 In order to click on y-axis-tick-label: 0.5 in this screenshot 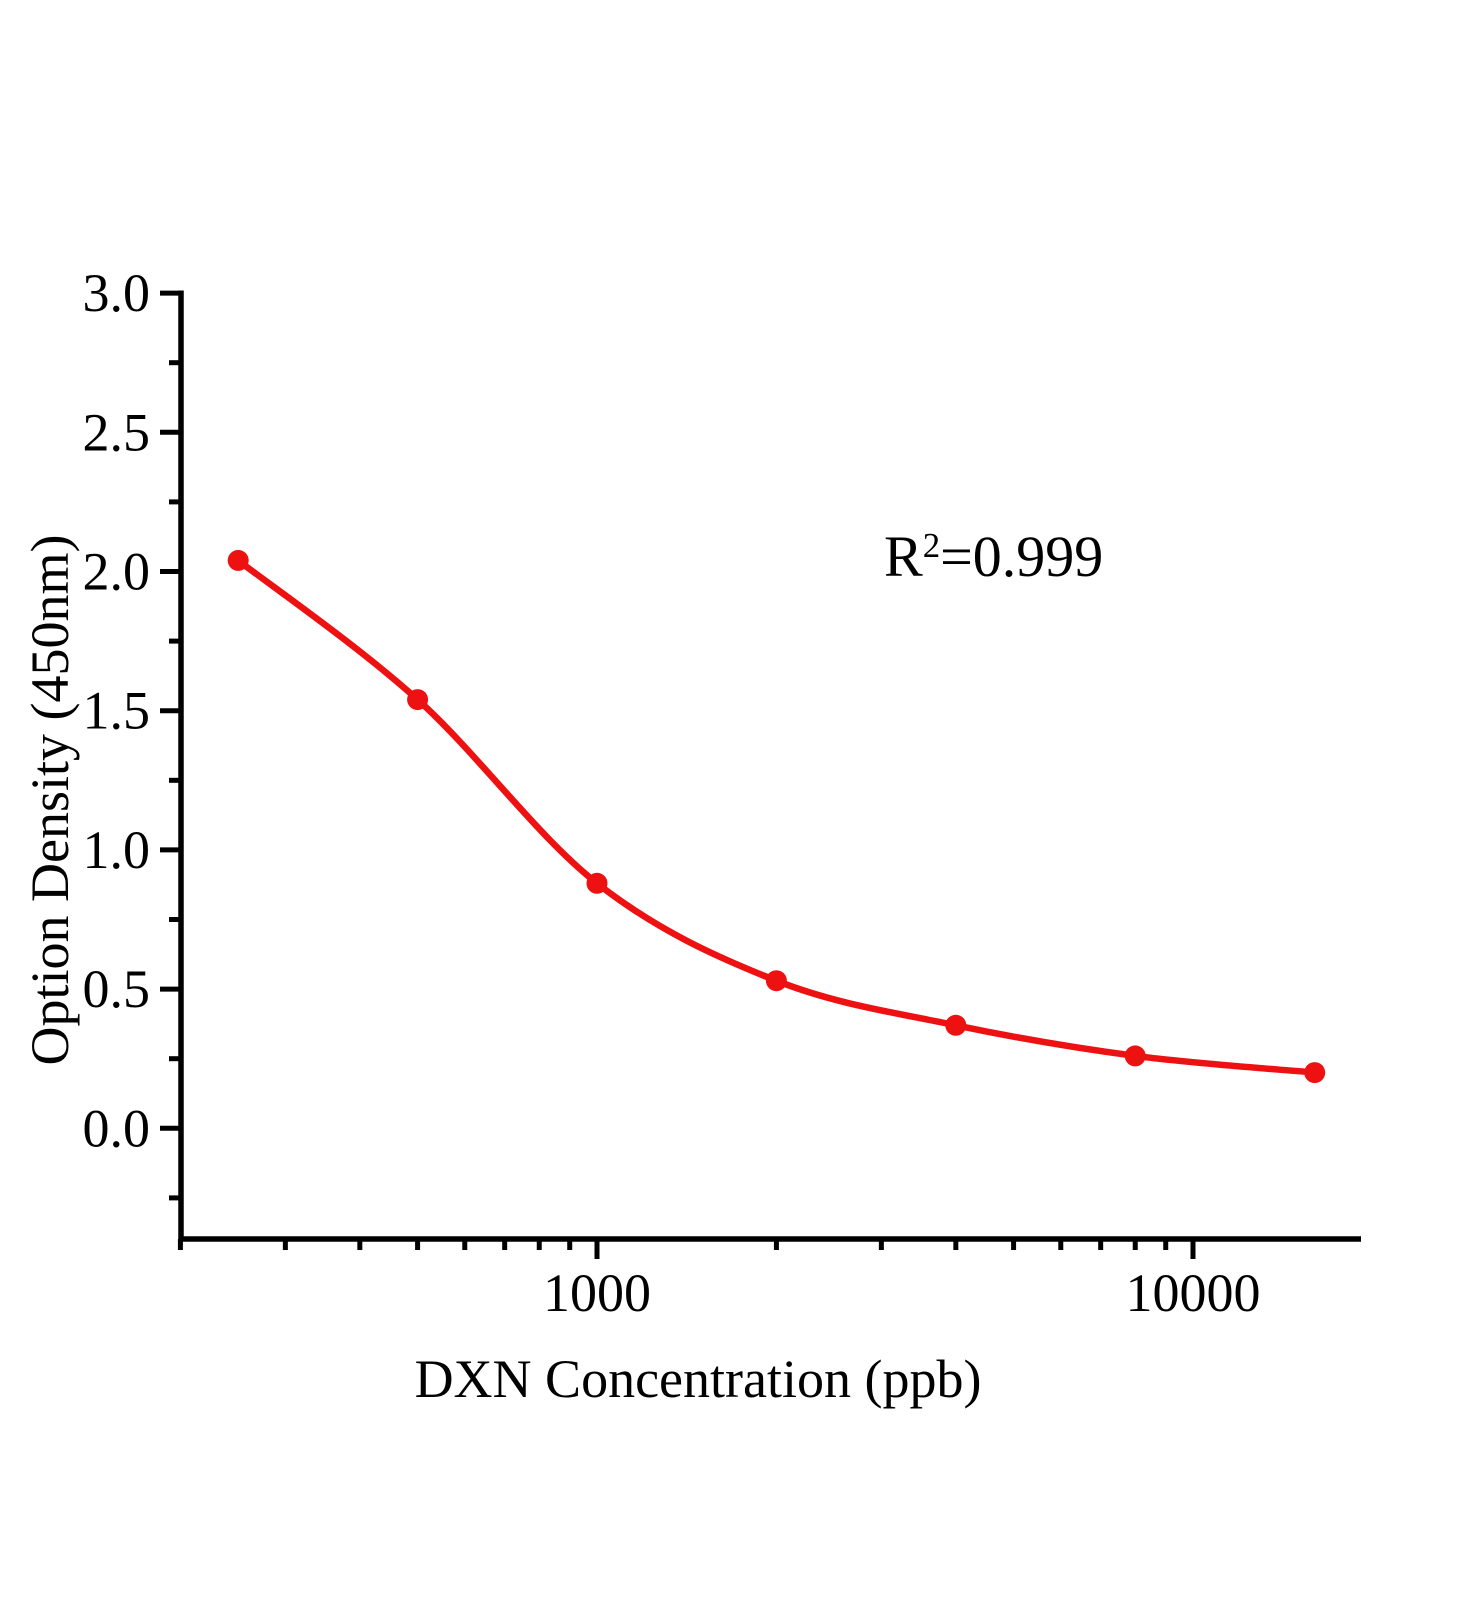, I will do `click(117, 989)`.